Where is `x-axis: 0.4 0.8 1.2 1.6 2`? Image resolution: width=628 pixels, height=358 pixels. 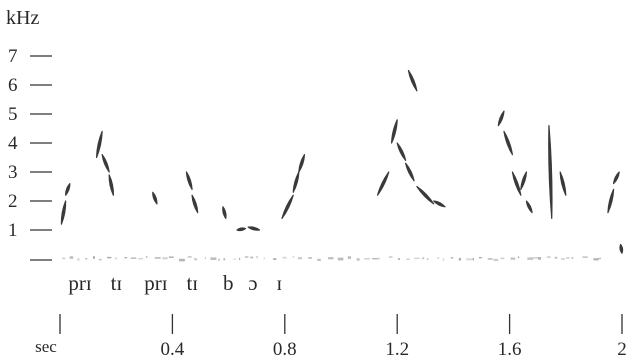 x-axis: 0.4 0.8 1.2 1.6 2 is located at coordinates (343, 336).